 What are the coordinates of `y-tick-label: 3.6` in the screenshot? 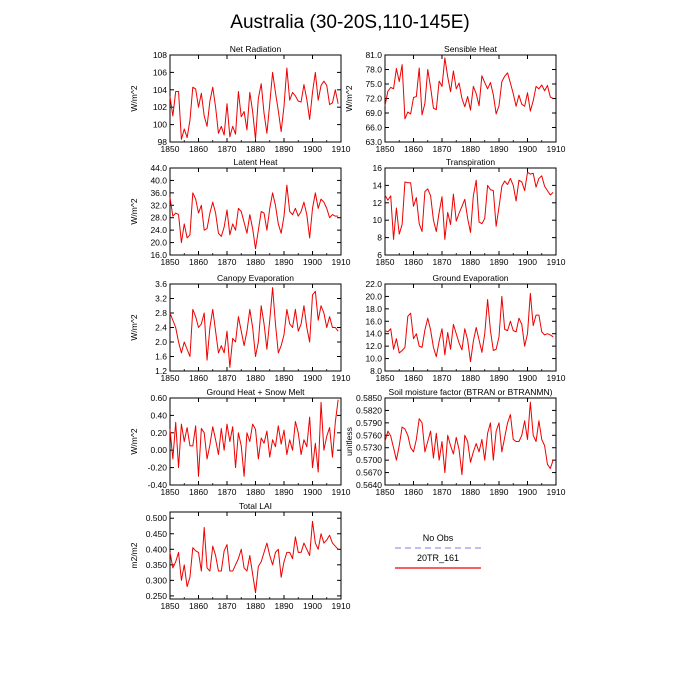 It's located at (161, 284).